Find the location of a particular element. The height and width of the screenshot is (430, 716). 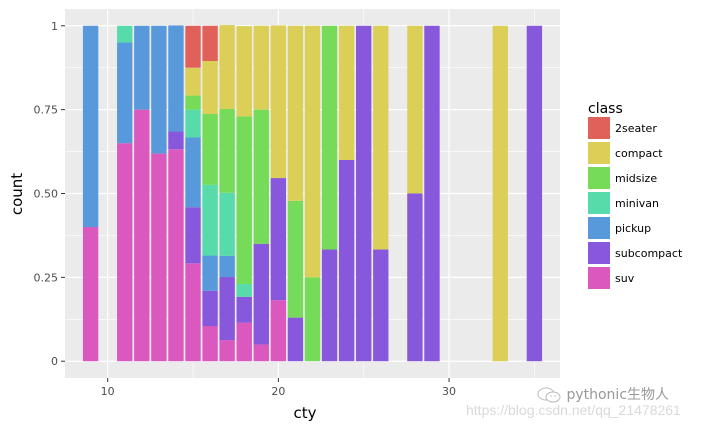

wechat-watermark: pythonic生物人 is located at coordinates (602, 394).